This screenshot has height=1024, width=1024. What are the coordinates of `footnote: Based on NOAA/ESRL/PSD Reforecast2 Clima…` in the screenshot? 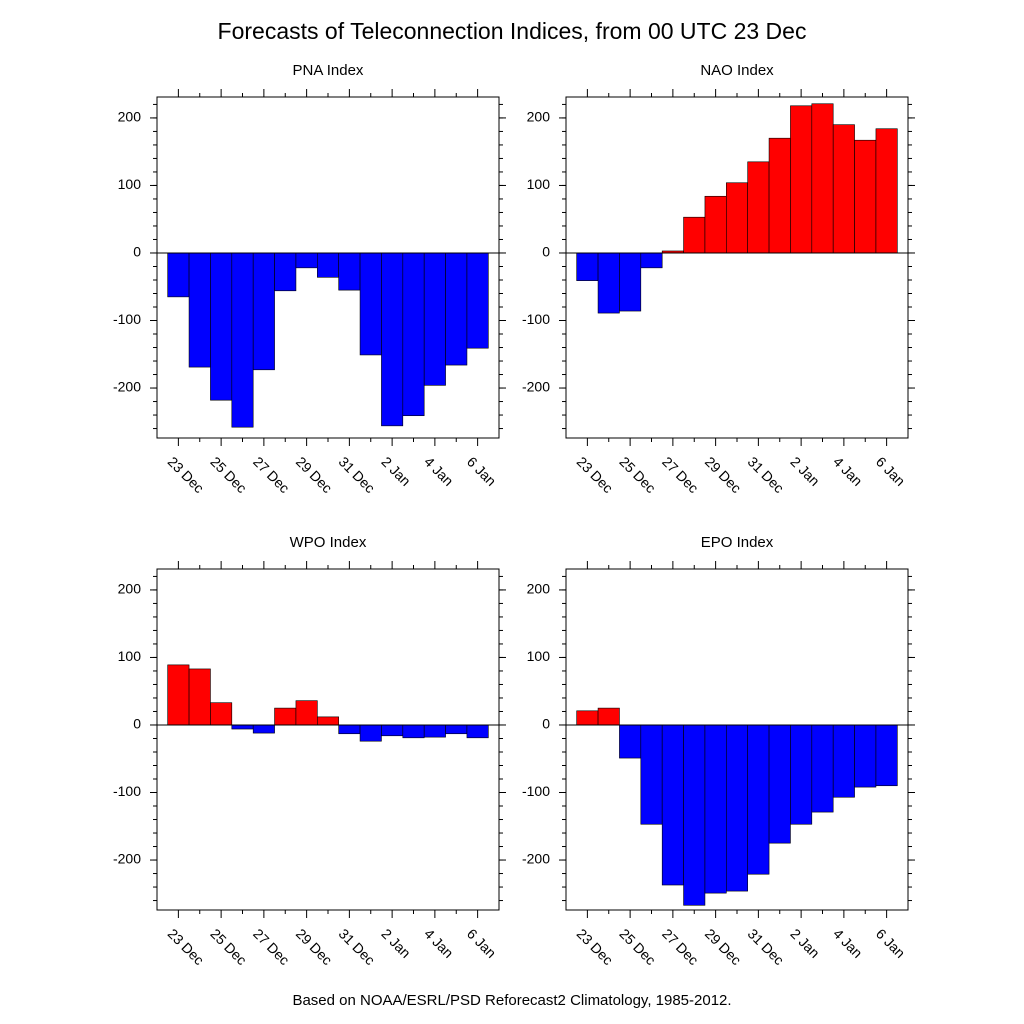 It's located at (511, 1000).